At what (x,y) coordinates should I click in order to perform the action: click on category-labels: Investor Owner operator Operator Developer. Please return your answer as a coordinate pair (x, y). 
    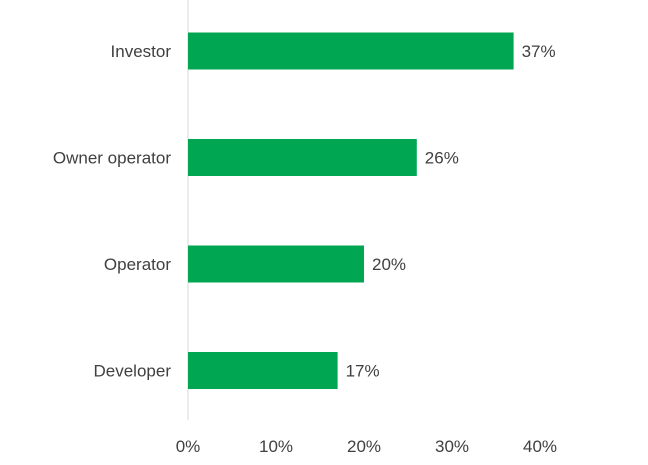
    Looking at the image, I should click on (112, 211).